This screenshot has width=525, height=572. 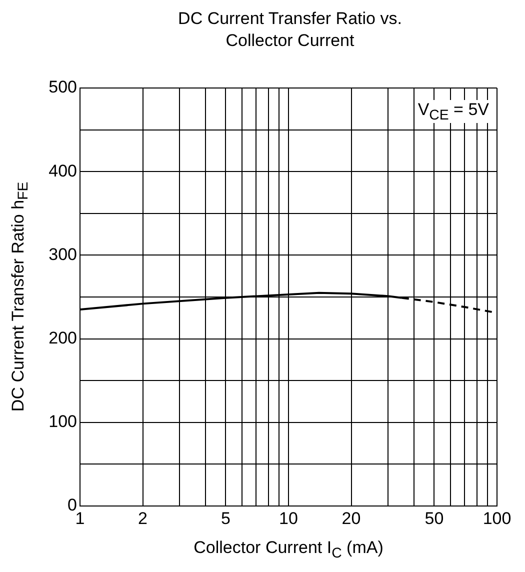 What do you see at coordinates (62, 422) in the screenshot?
I see `y-tick-label: 100` at bounding box center [62, 422].